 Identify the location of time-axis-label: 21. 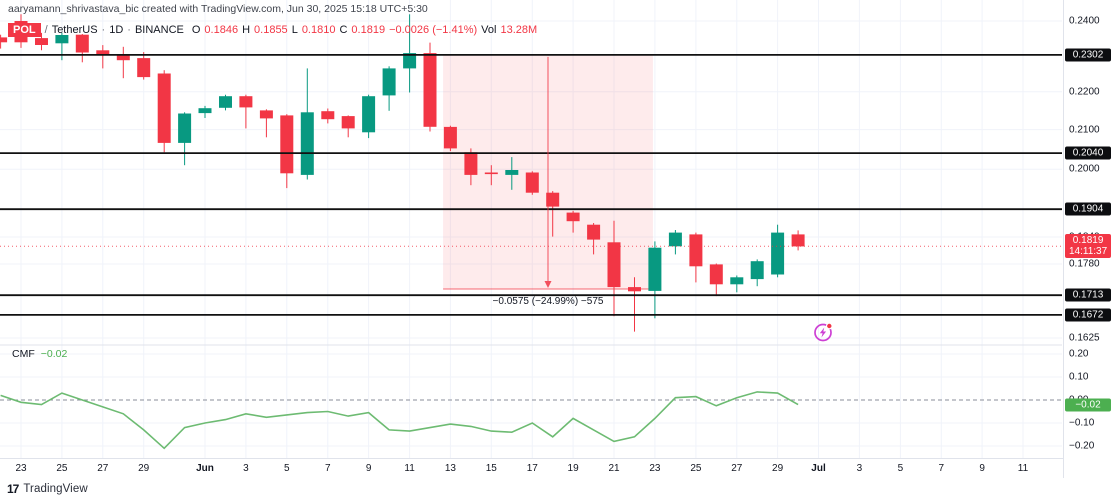
(614, 468).